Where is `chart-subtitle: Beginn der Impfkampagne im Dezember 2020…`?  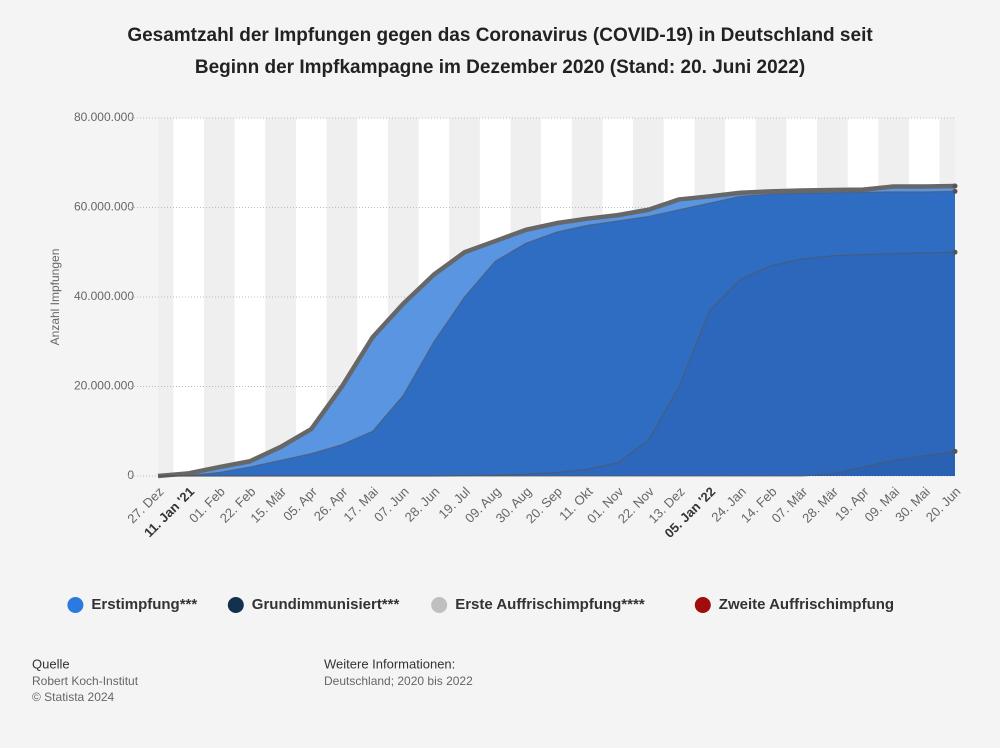 chart-subtitle: Beginn der Impfkampagne im Dezember 2020… is located at coordinates (500, 67).